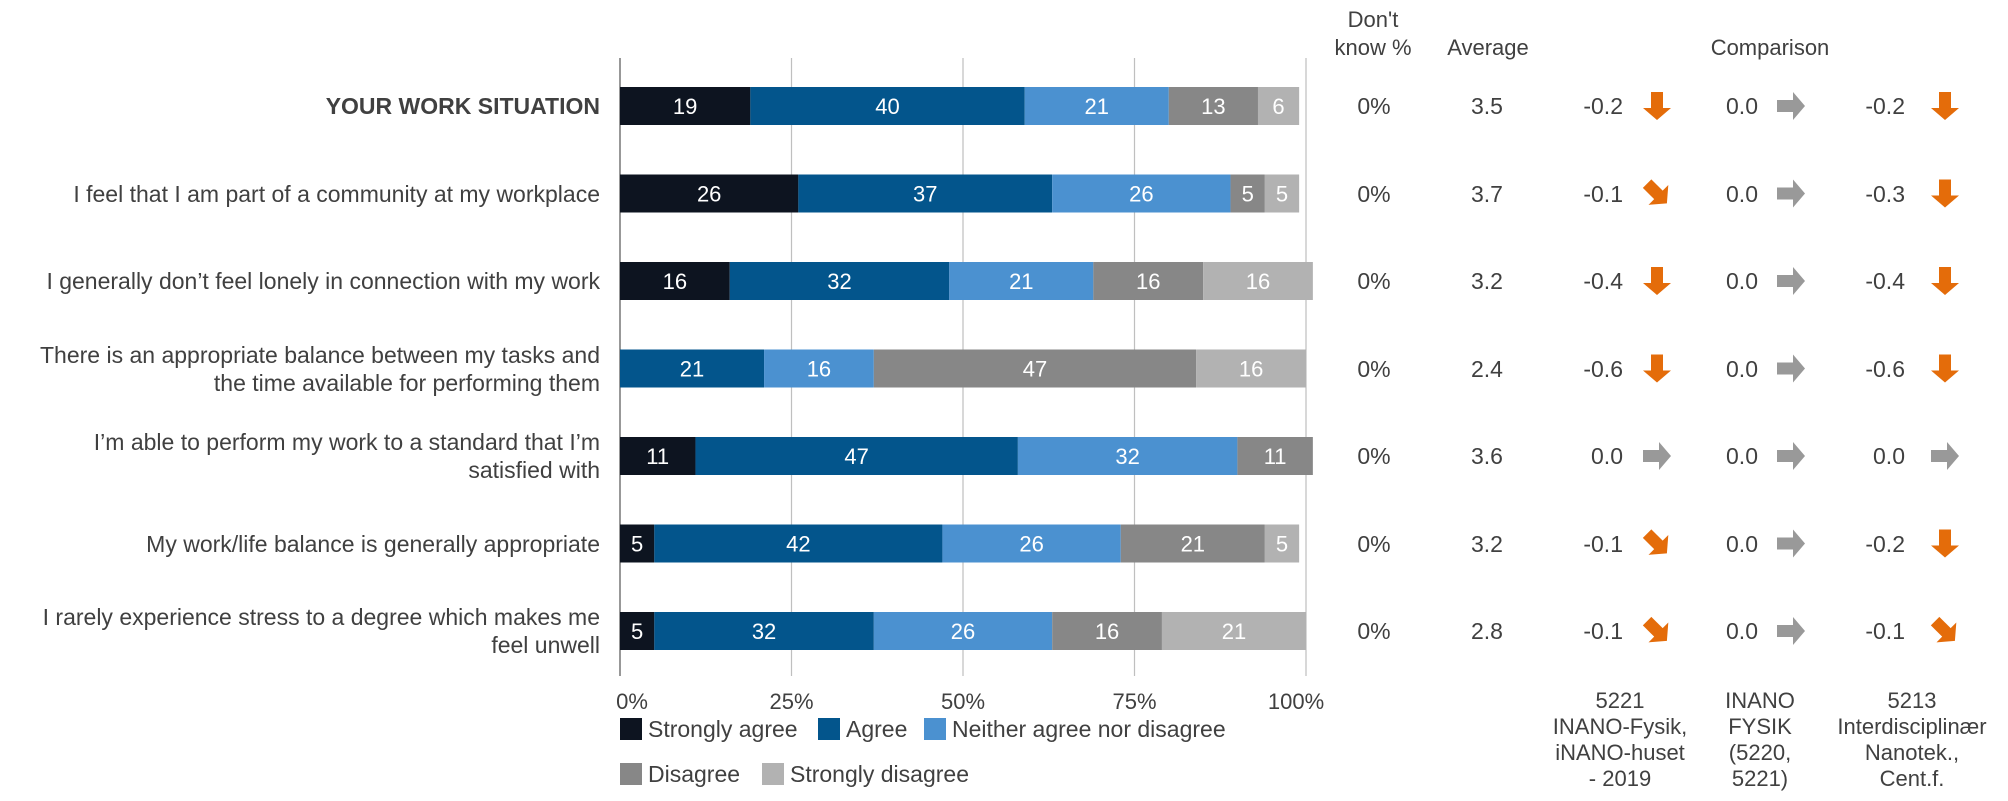 The width and height of the screenshot is (2008, 801). What do you see at coordinates (1912, 752) in the screenshot?
I see `comparison-group-label-line: Nanotek.,` at bounding box center [1912, 752].